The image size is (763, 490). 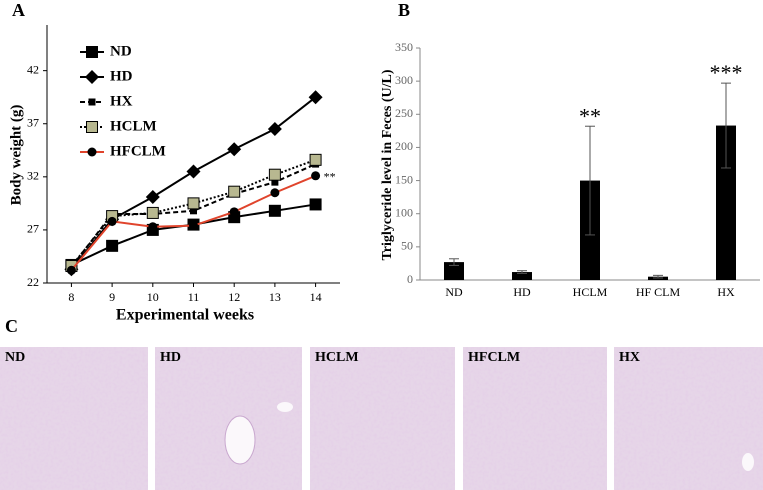 What do you see at coordinates (71, 297) in the screenshot?
I see `x-tick-label: 8` at bounding box center [71, 297].